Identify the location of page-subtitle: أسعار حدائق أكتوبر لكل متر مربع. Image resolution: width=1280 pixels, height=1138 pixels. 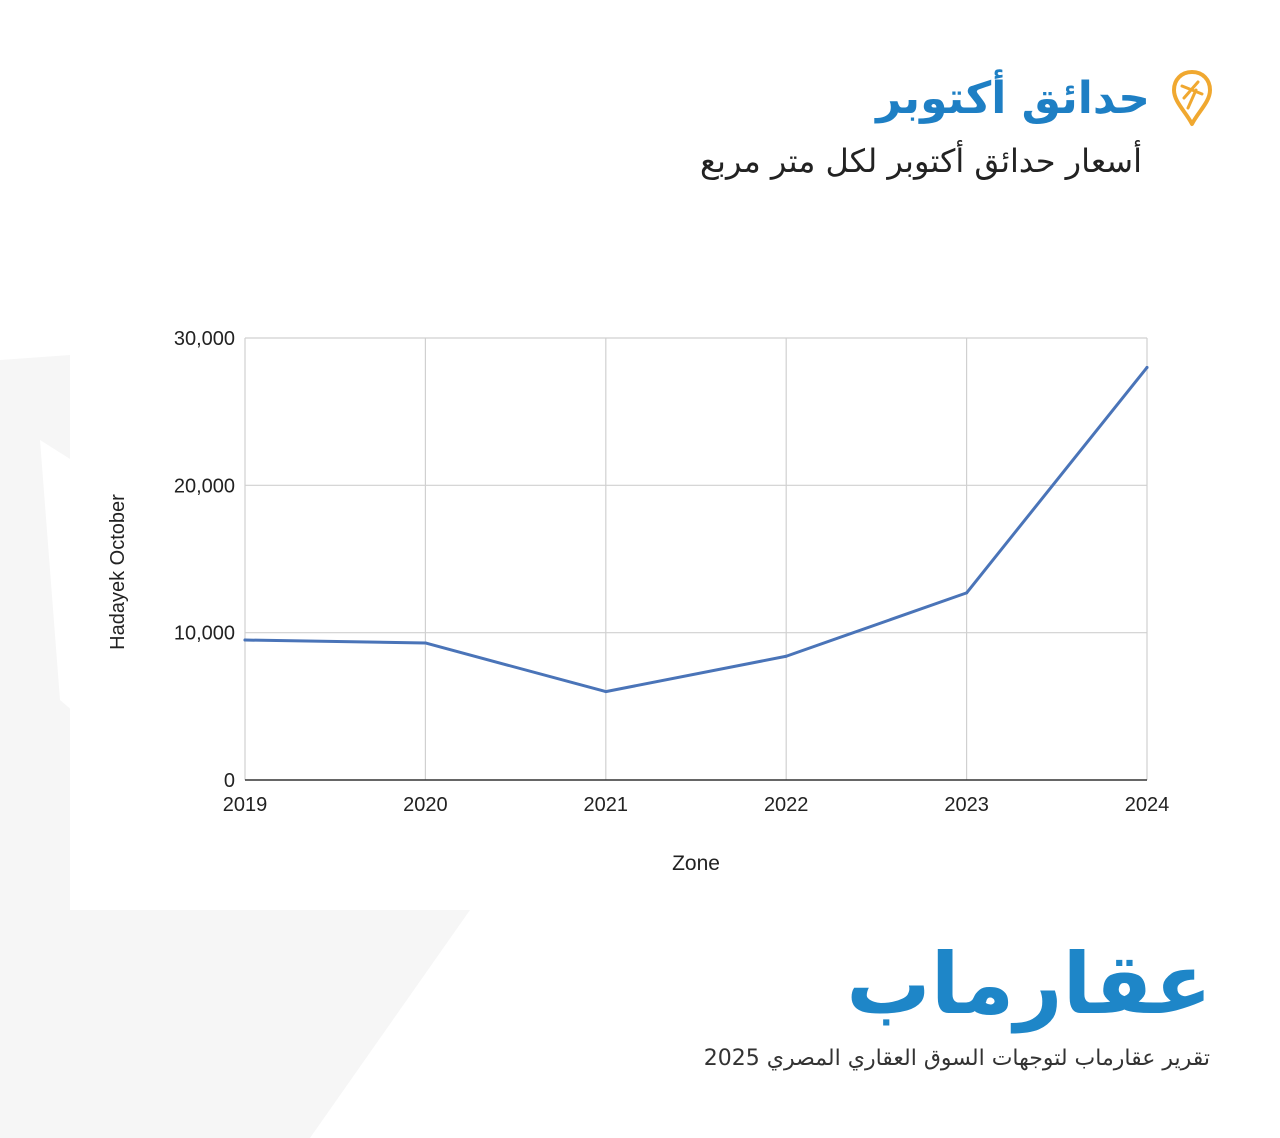
(921, 161).